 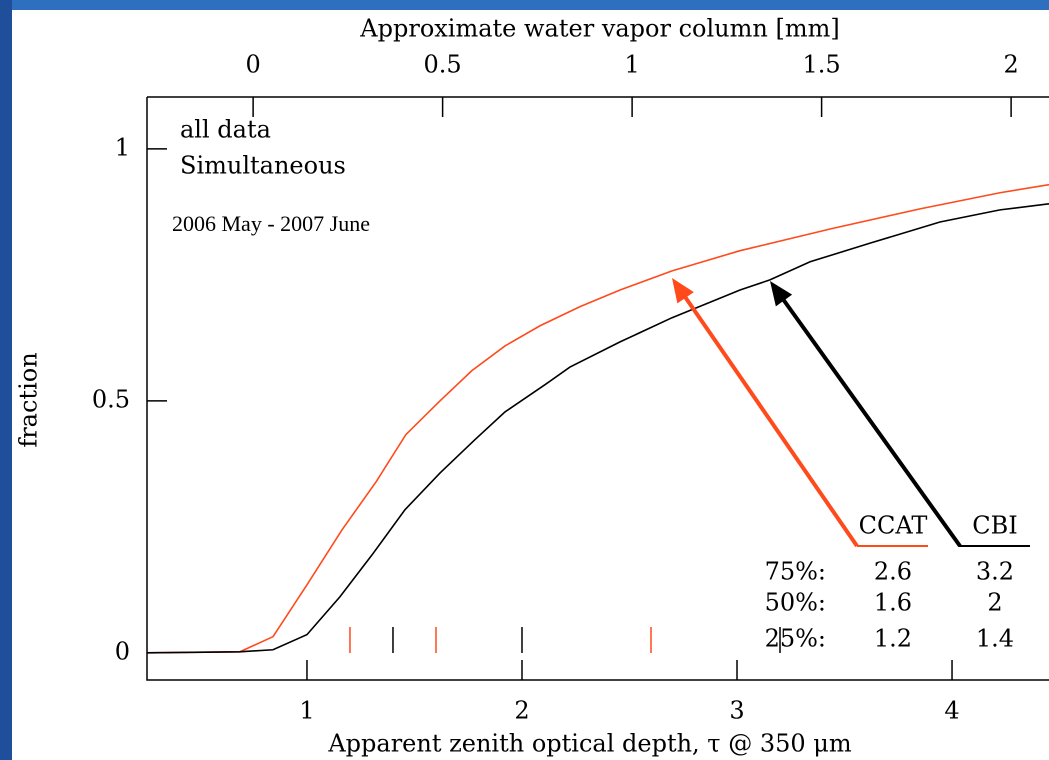 What do you see at coordinates (263, 166) in the screenshot?
I see `annotation: Simultaneous` at bounding box center [263, 166].